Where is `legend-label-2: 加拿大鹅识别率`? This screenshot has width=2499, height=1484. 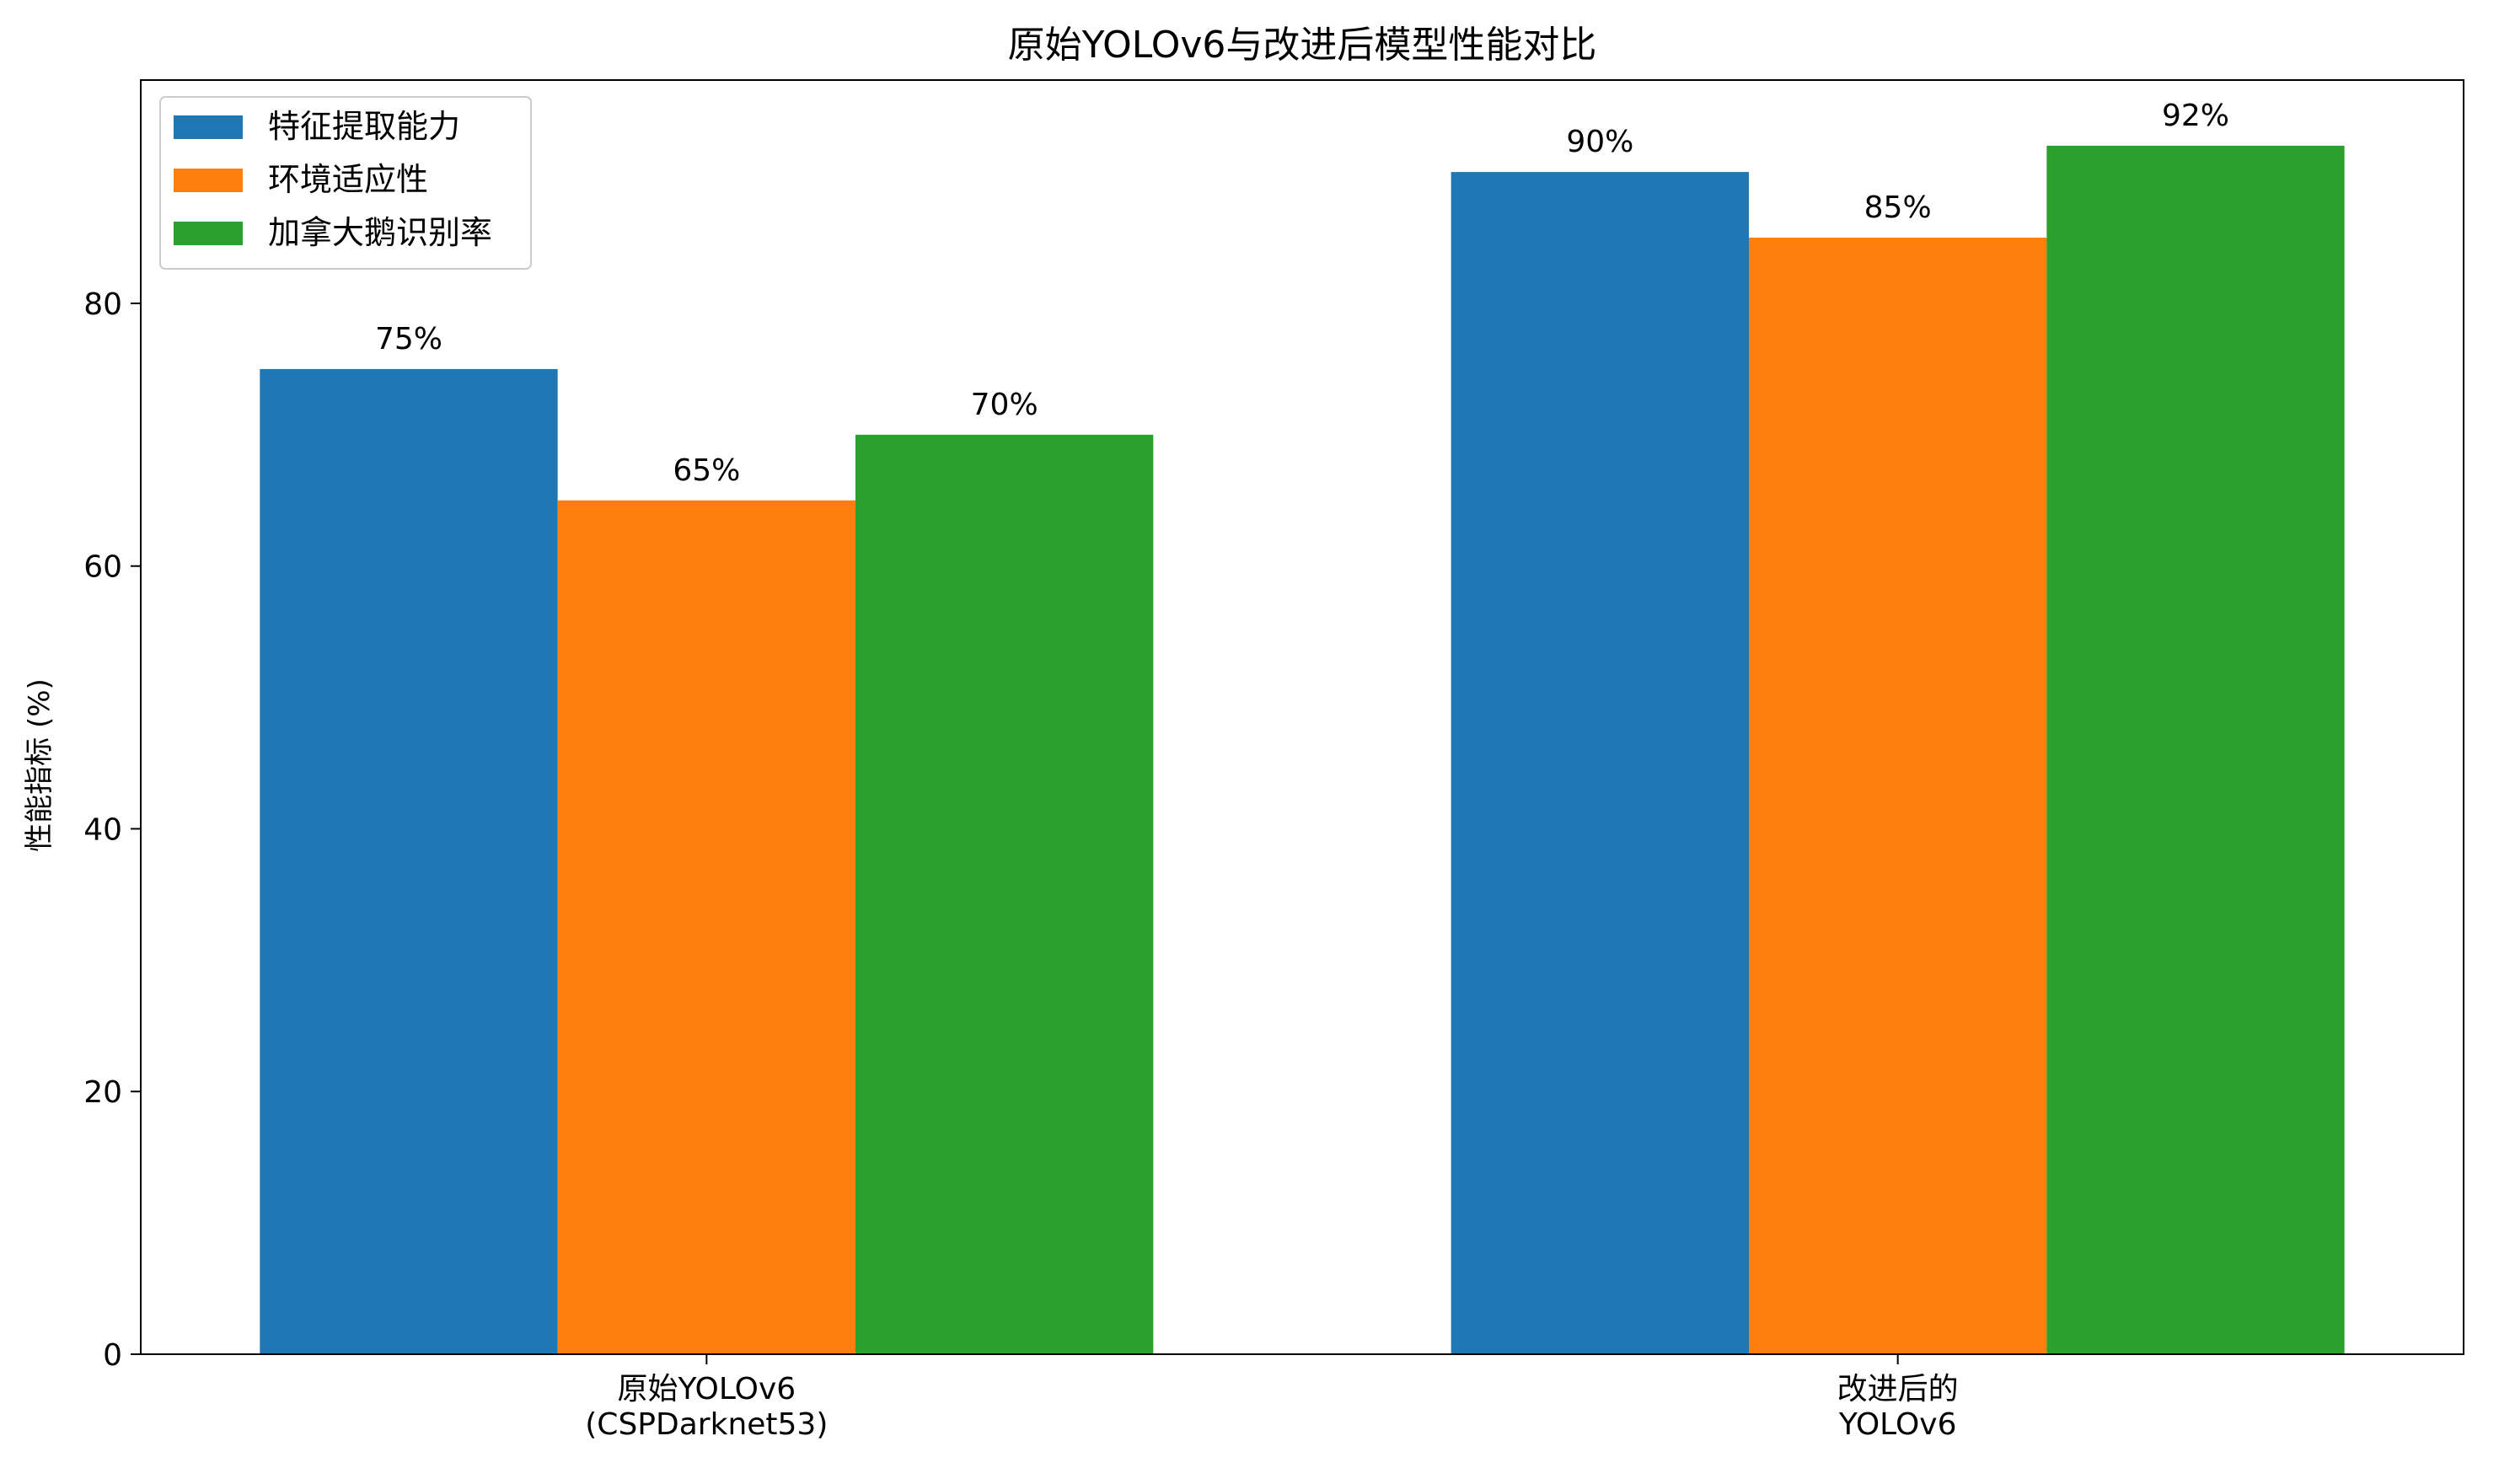 legend-label-2: 加拿大鹅识别率 is located at coordinates (380, 232).